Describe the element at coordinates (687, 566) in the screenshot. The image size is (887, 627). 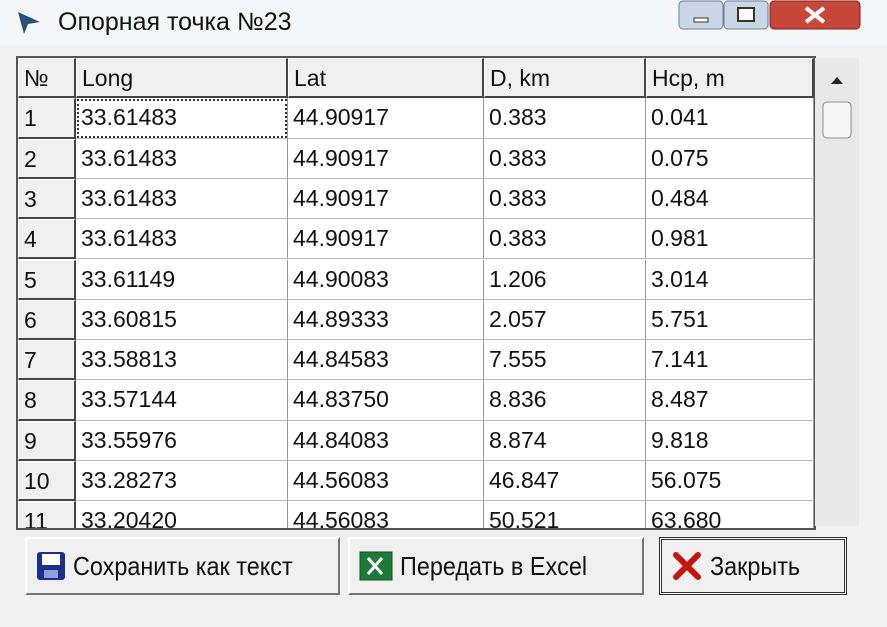
I see `close-icon` at that location.